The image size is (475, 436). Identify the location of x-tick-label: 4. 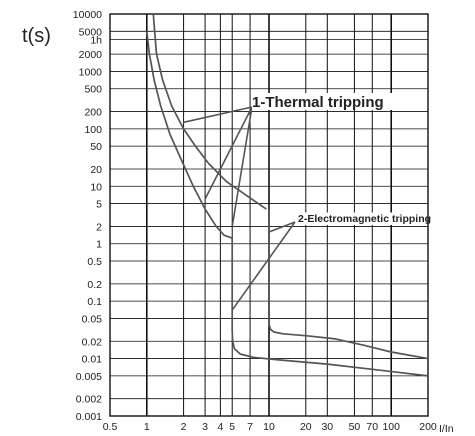
(220, 427).